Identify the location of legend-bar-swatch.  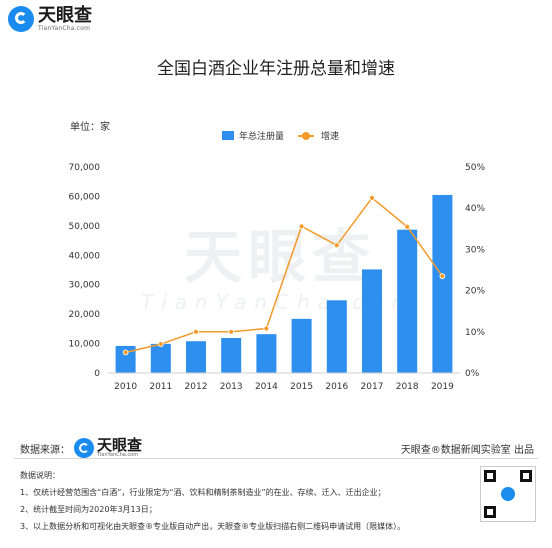
(228, 135).